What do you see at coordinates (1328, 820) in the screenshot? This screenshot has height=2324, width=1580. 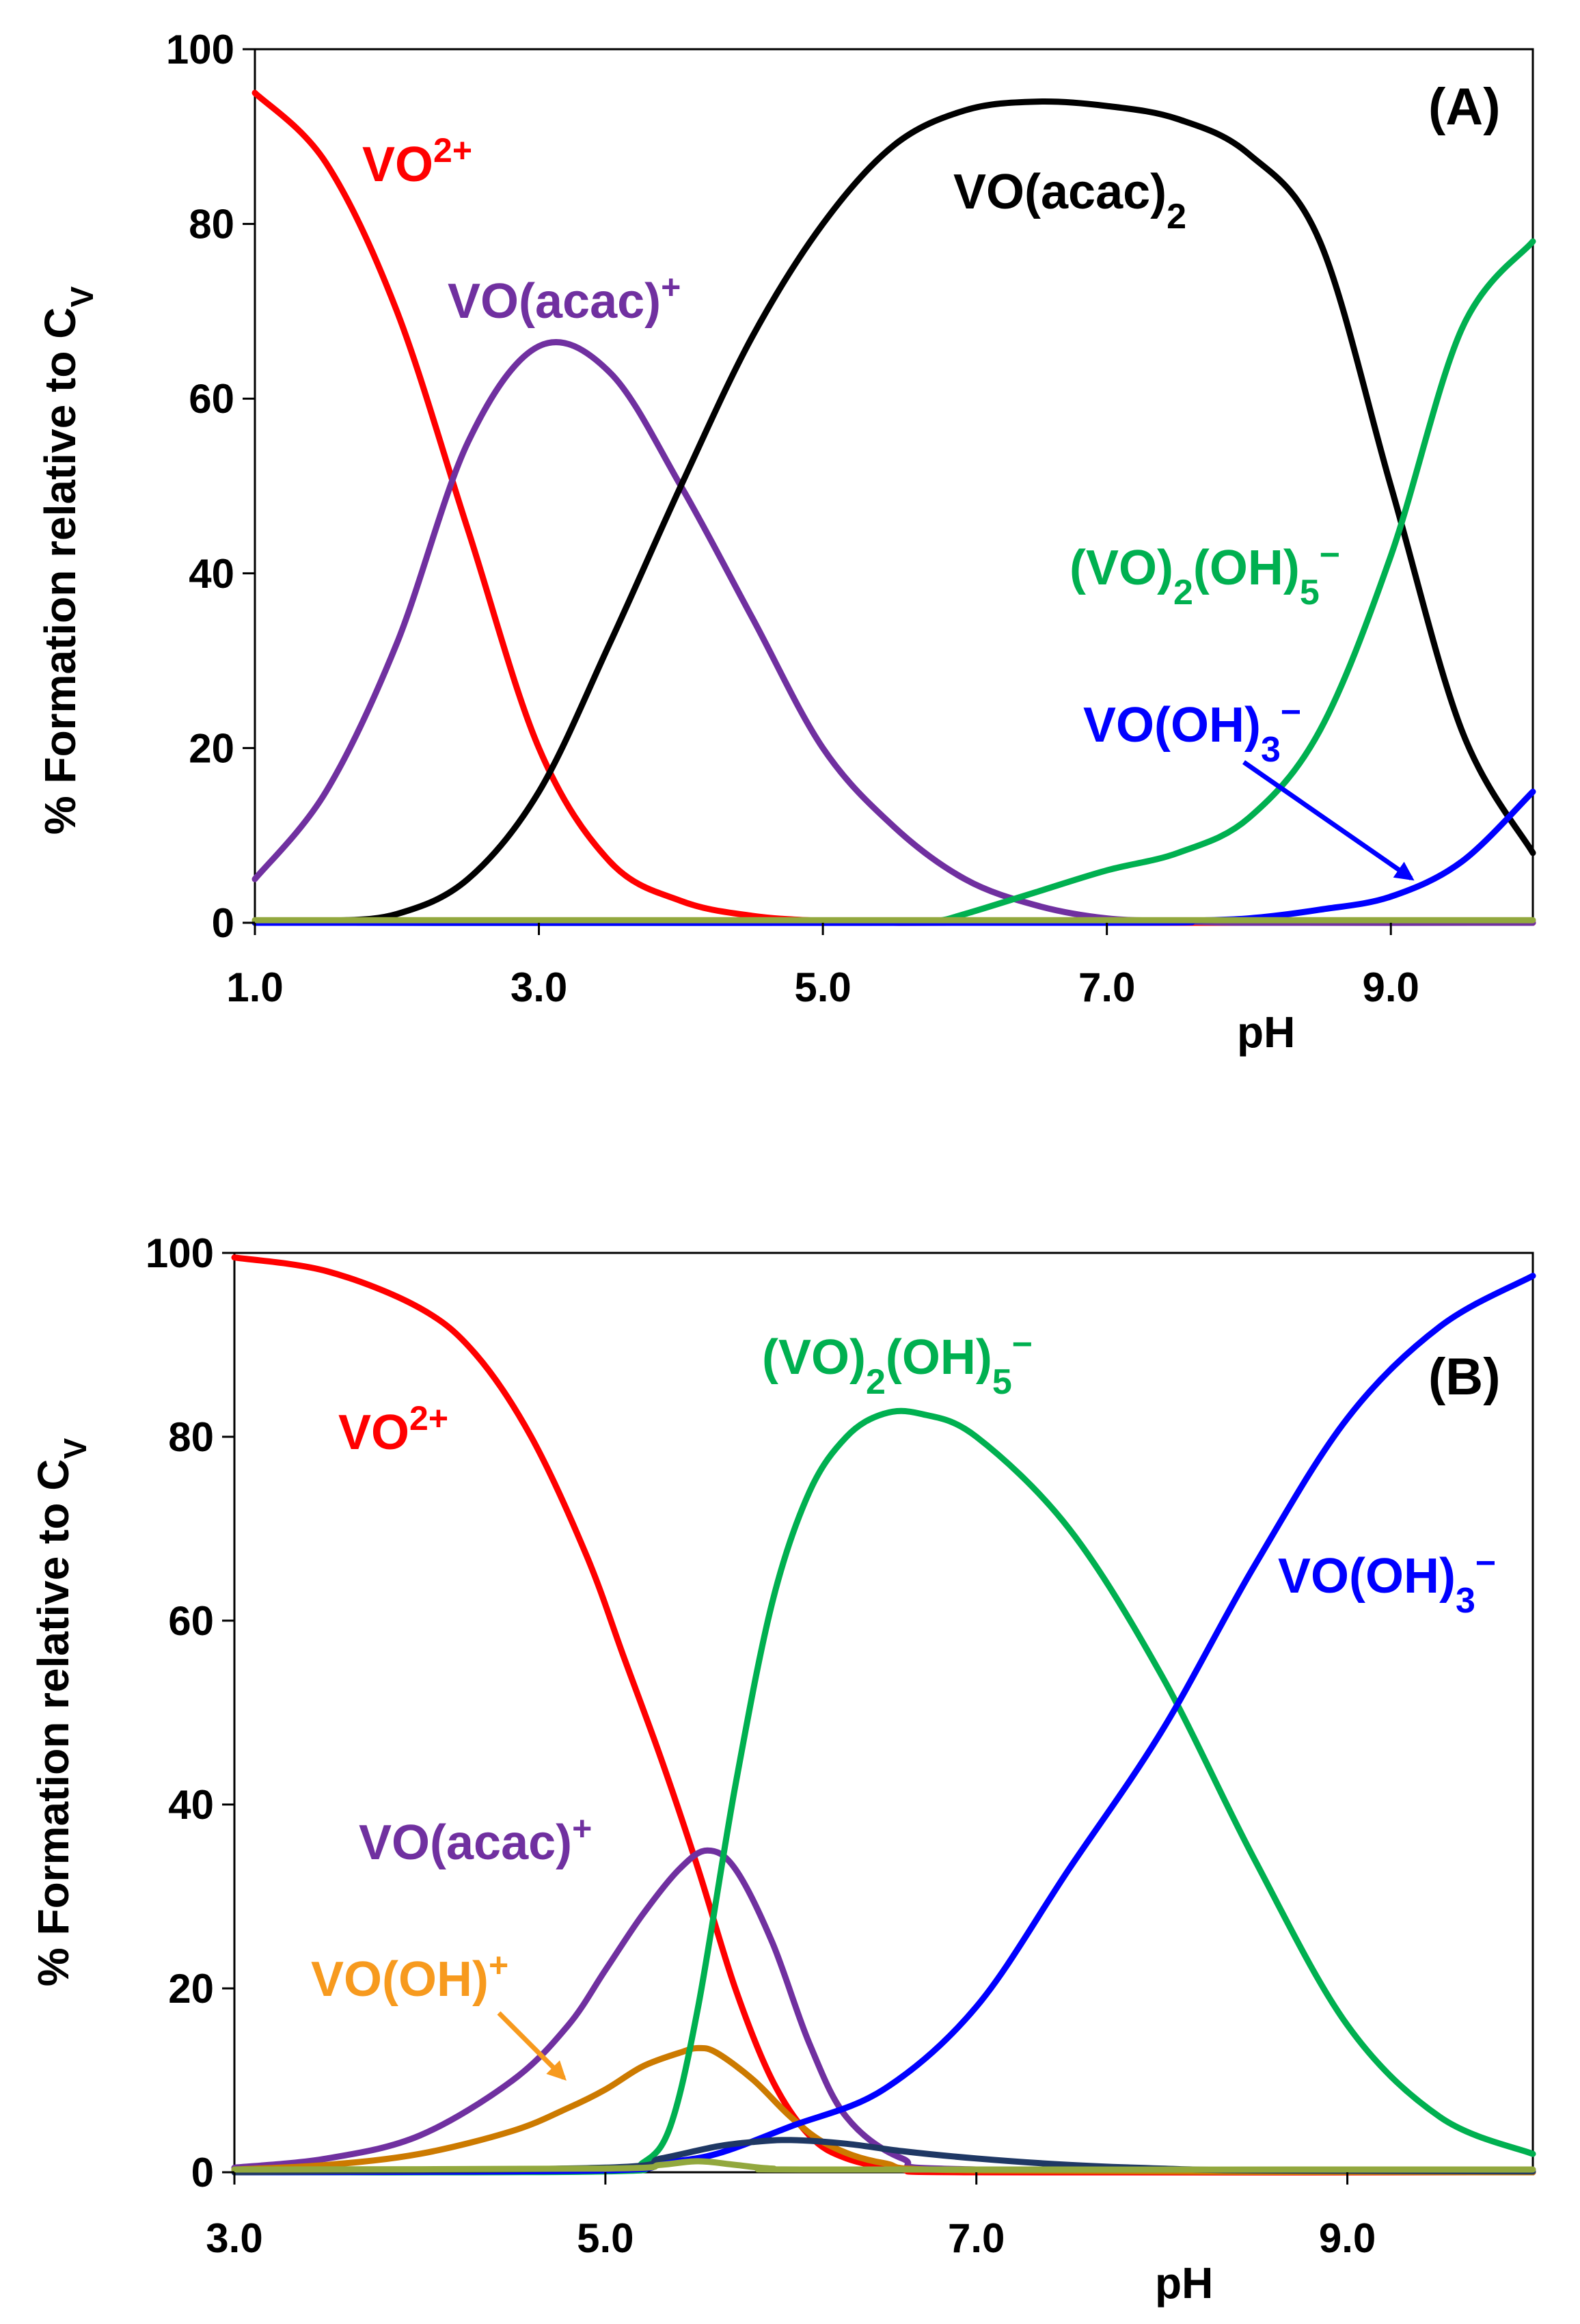 I see `a-vooh3-arrow` at bounding box center [1328, 820].